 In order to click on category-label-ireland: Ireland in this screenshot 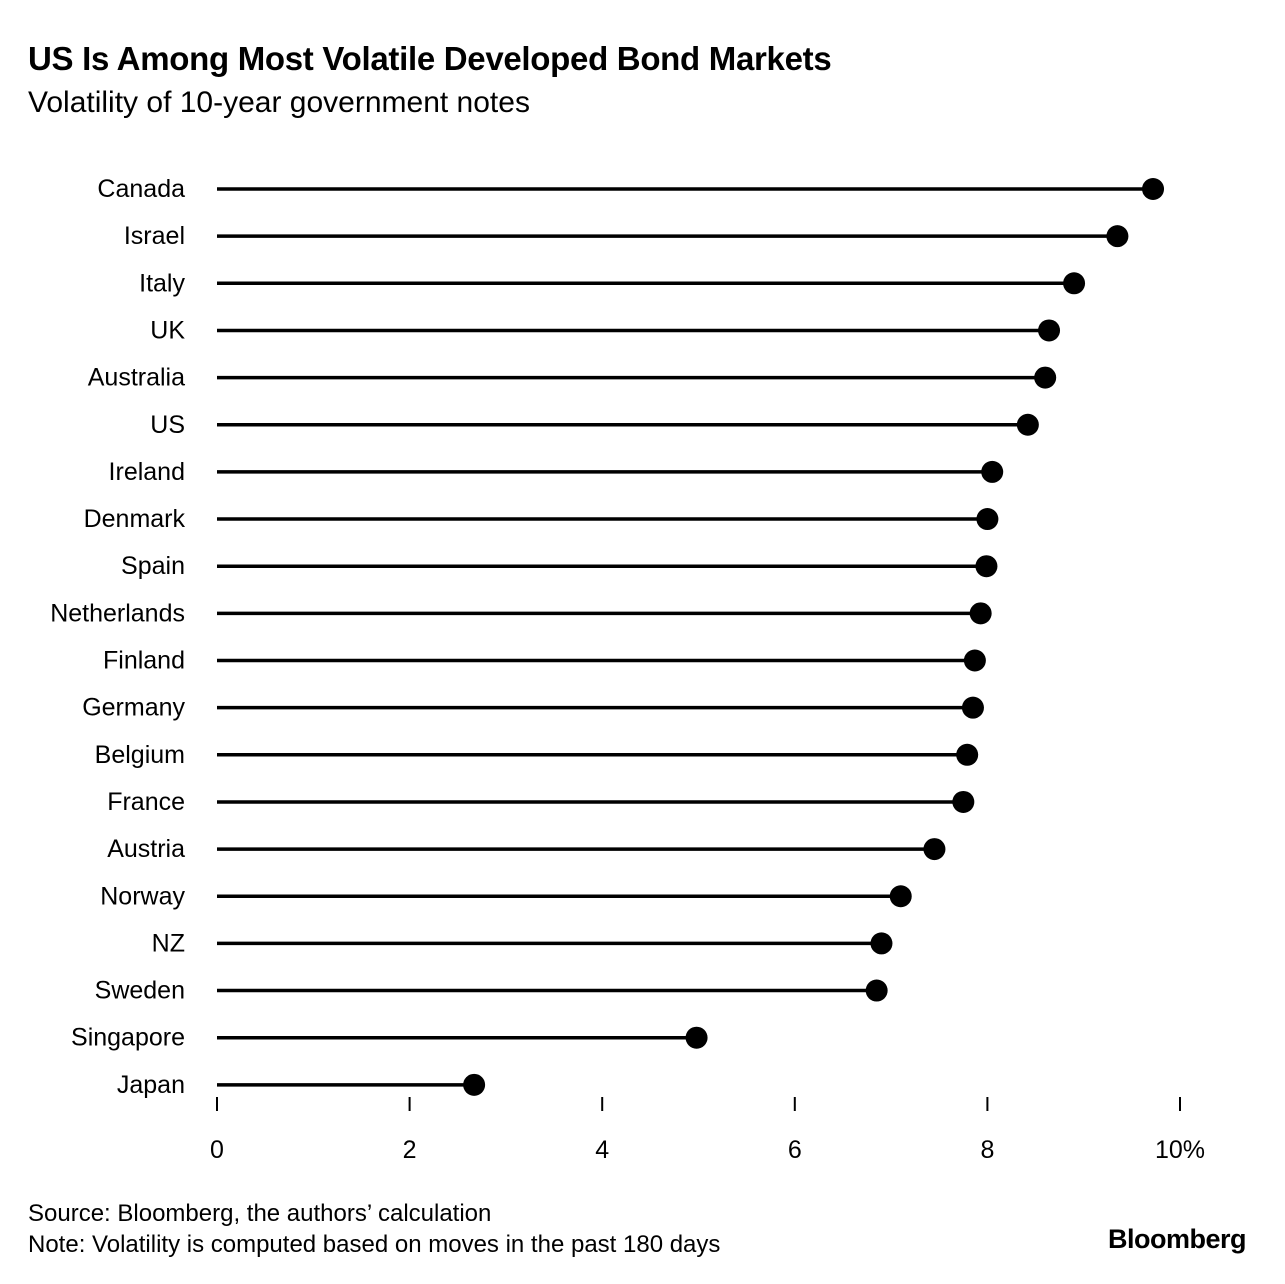, I will do `click(147, 472)`.